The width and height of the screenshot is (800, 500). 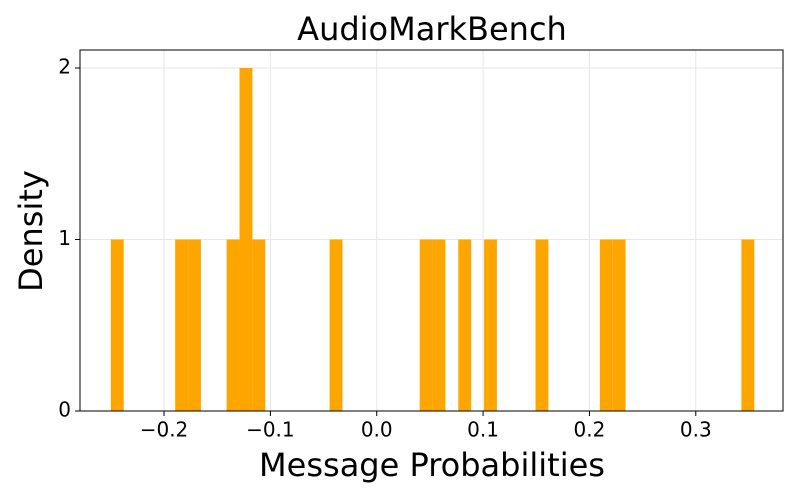 What do you see at coordinates (590, 430) in the screenshot?
I see `x-tick-label: 0.2` at bounding box center [590, 430].